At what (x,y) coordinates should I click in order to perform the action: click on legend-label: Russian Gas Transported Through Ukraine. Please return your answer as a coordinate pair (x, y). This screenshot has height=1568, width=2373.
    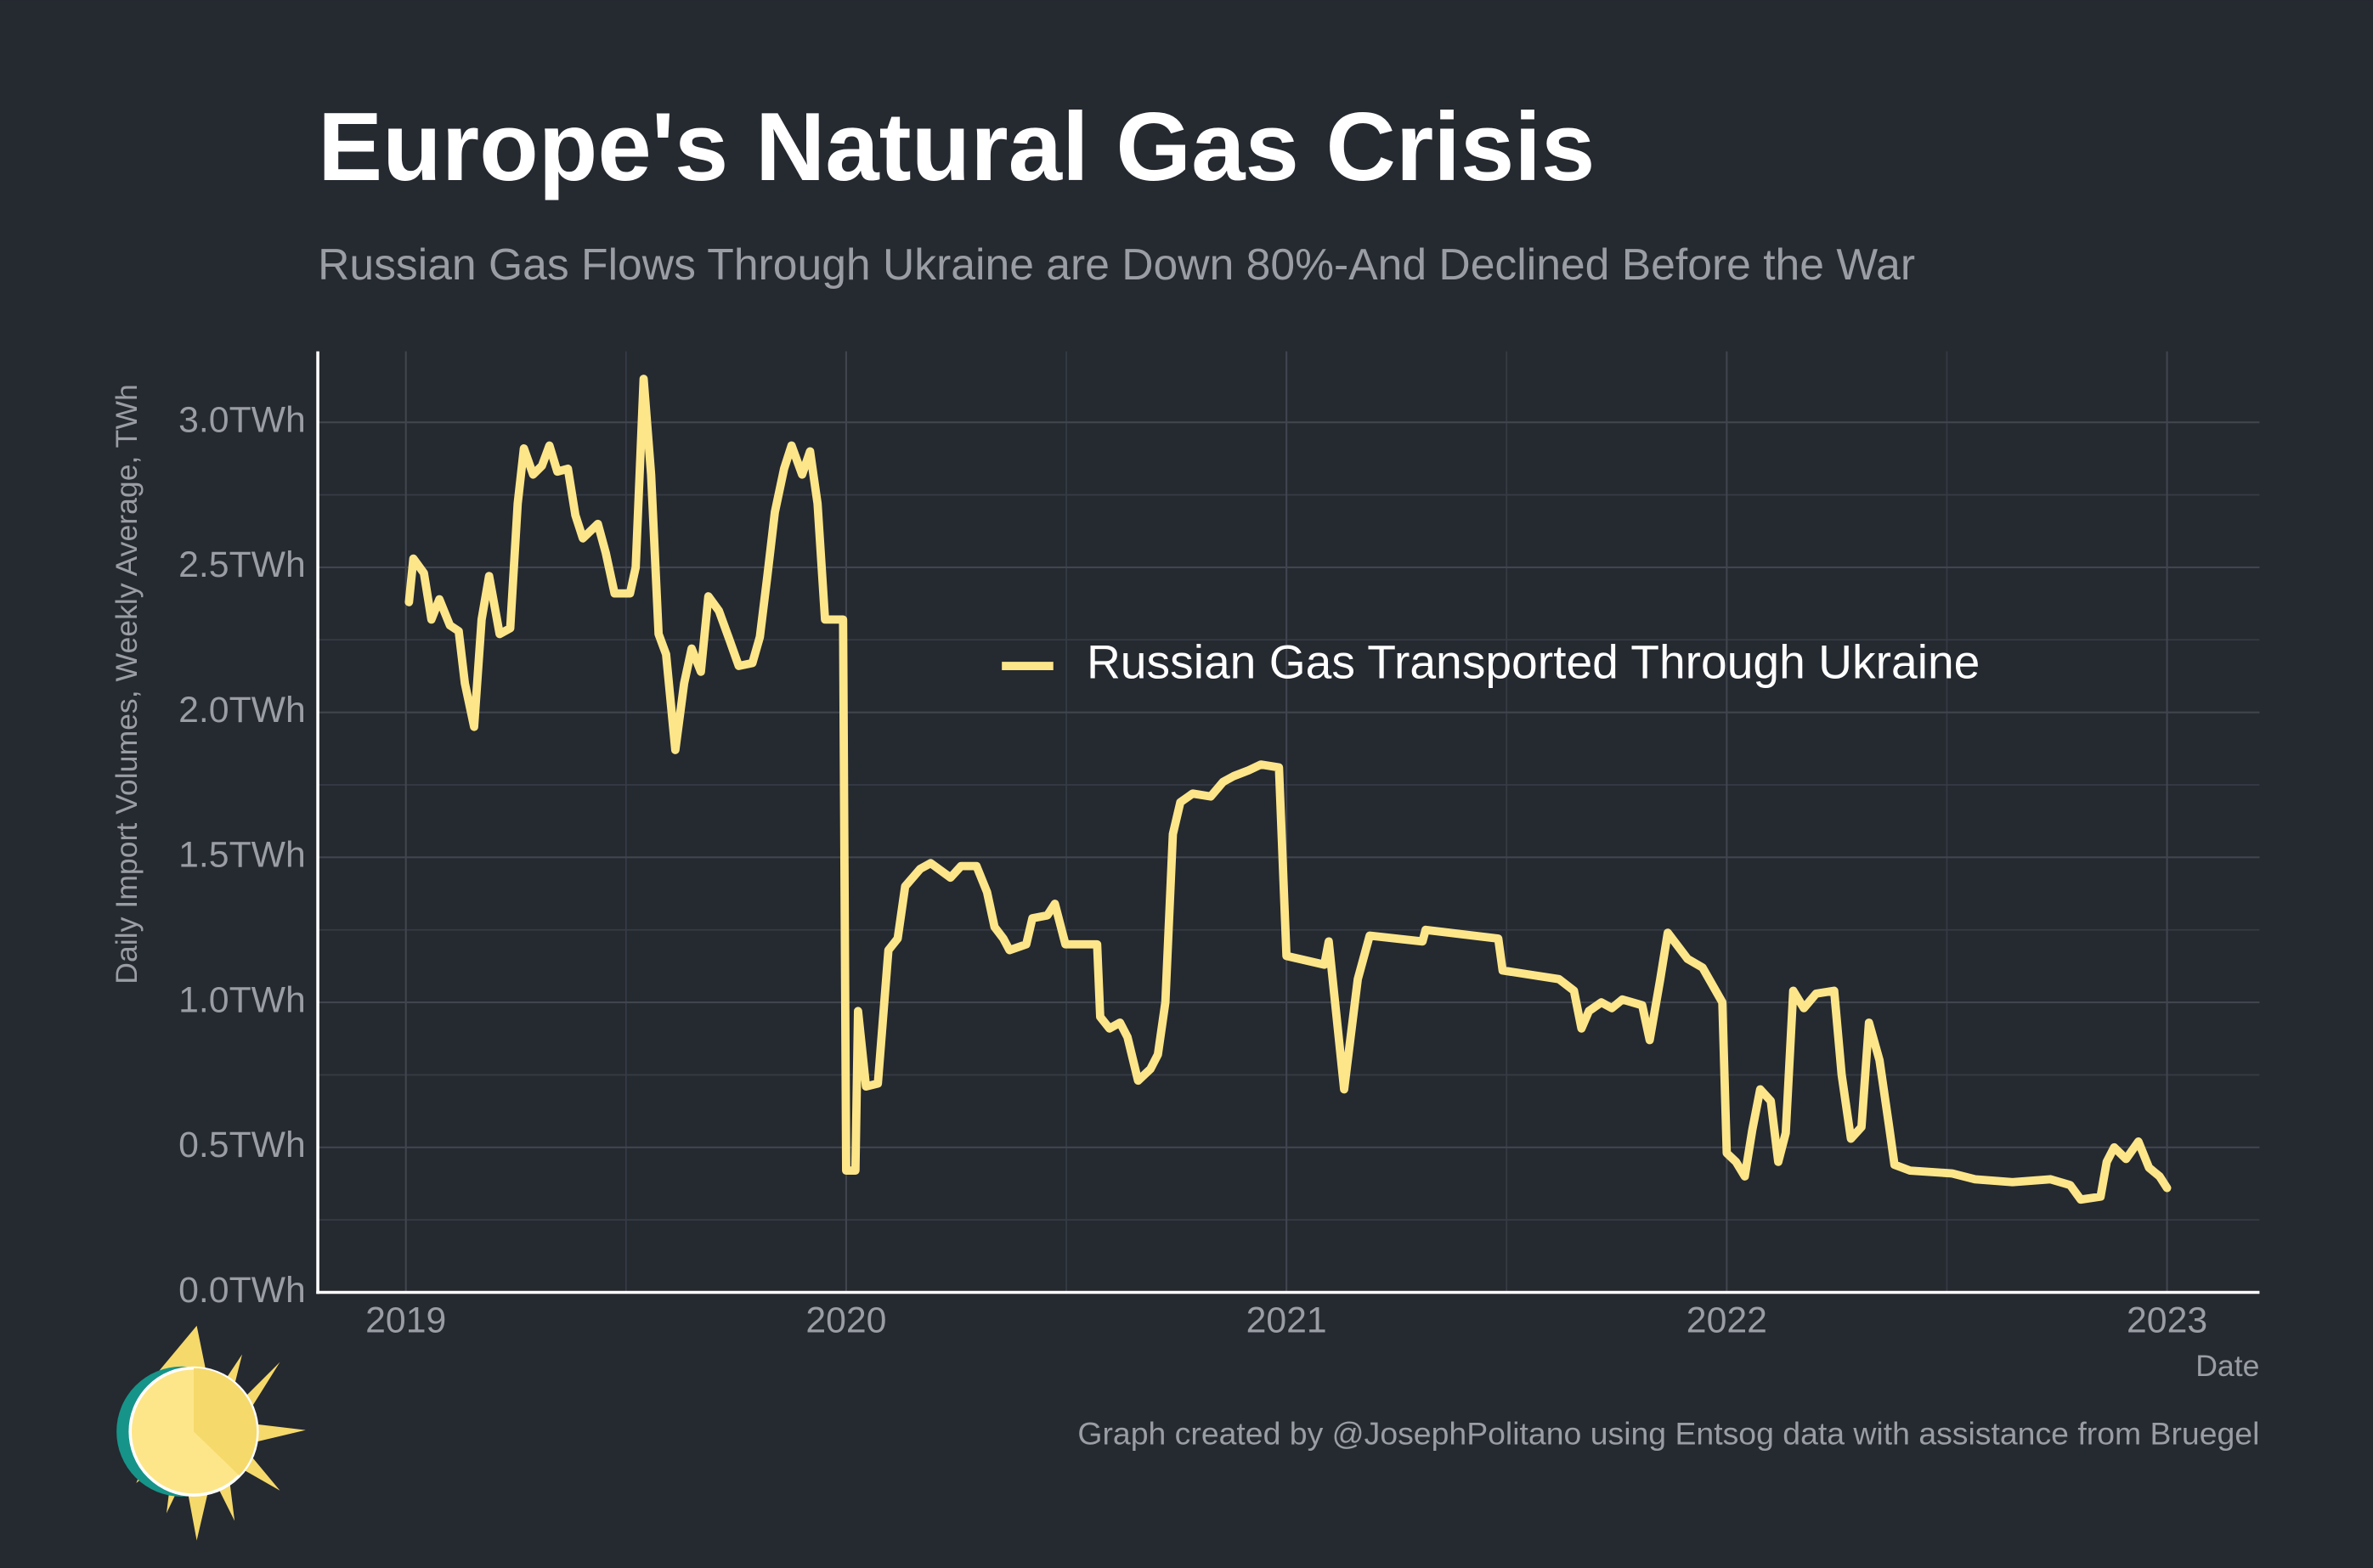
    Looking at the image, I should click on (1533, 663).